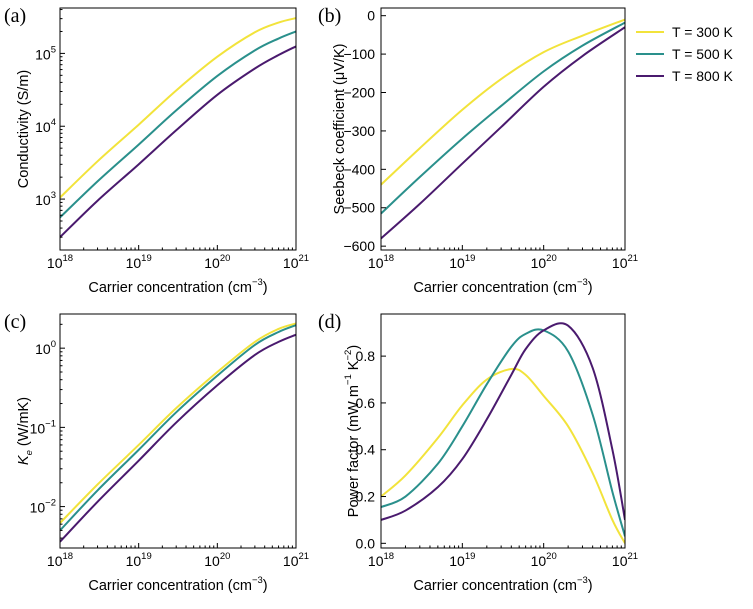 This screenshot has height=609, width=753. What do you see at coordinates (352, 431) in the screenshot?
I see `y-axis-label: Power factor (mW m−1 K−2)` at bounding box center [352, 431].